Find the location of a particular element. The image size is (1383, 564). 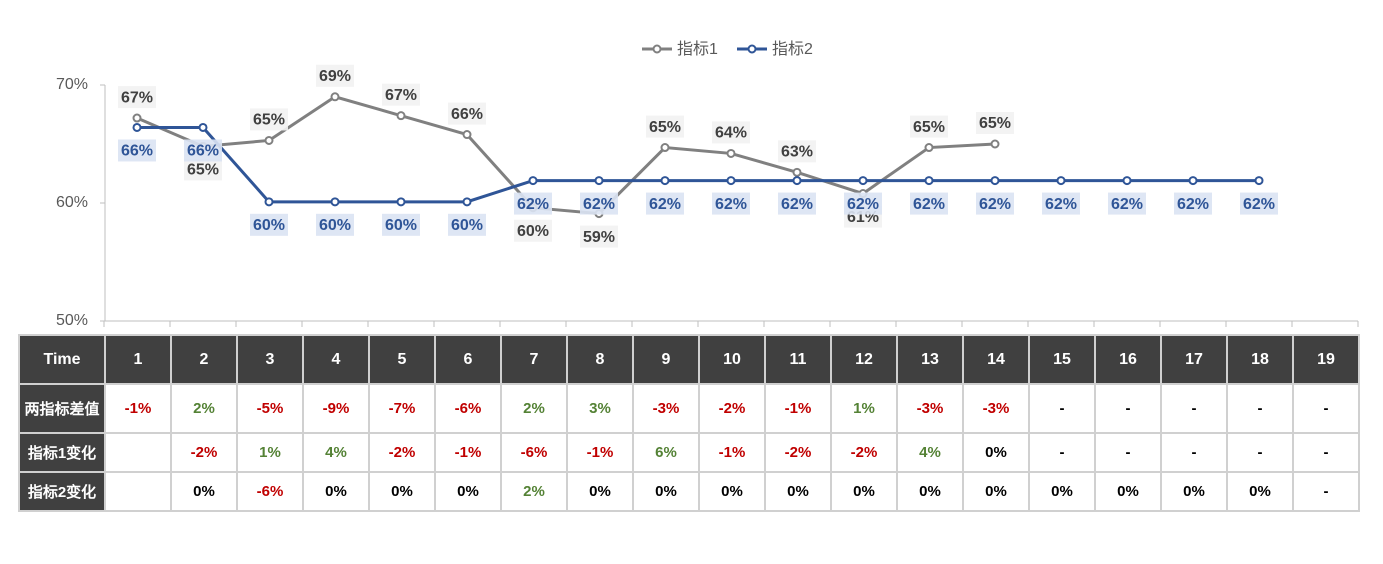

table-cell: -5% is located at coordinates (270, 408).